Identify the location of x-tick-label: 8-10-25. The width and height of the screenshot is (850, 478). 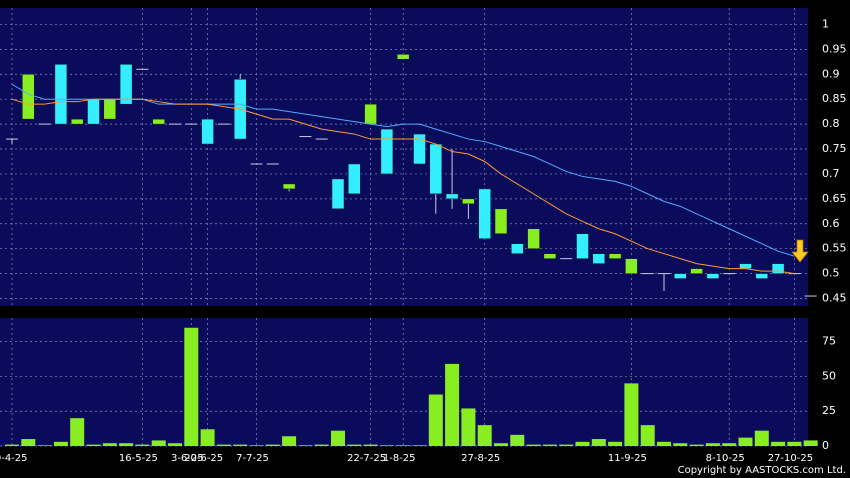
(725, 458).